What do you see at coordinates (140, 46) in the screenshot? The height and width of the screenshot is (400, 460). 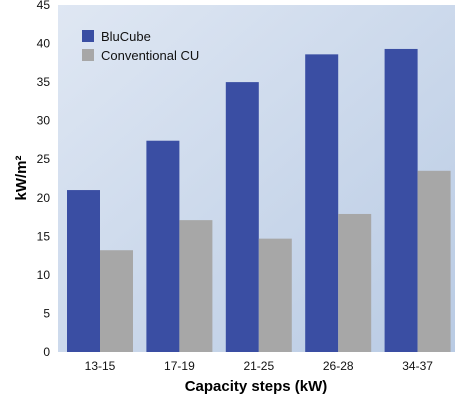 I see `legend: BluCube Conventional CU` at bounding box center [140, 46].